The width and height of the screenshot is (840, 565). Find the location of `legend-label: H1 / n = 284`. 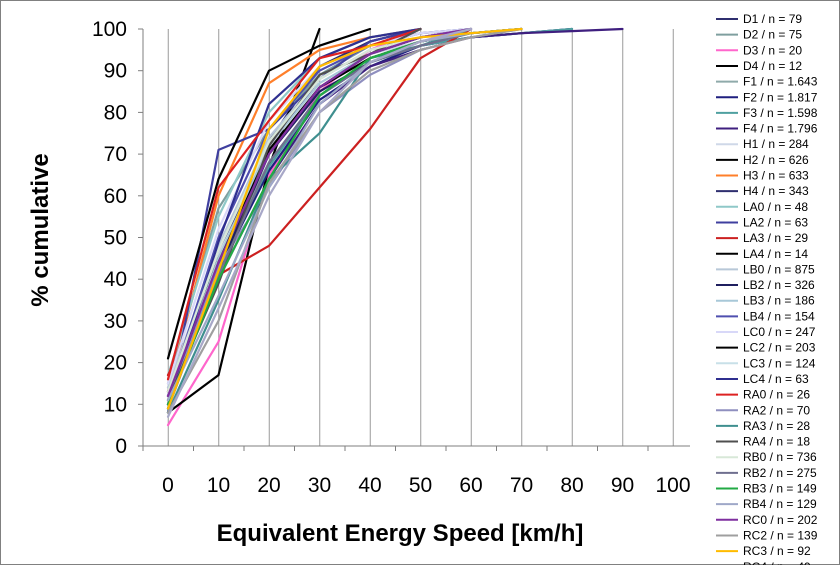

legend-label: H1 / n = 284 is located at coordinates (776, 144).